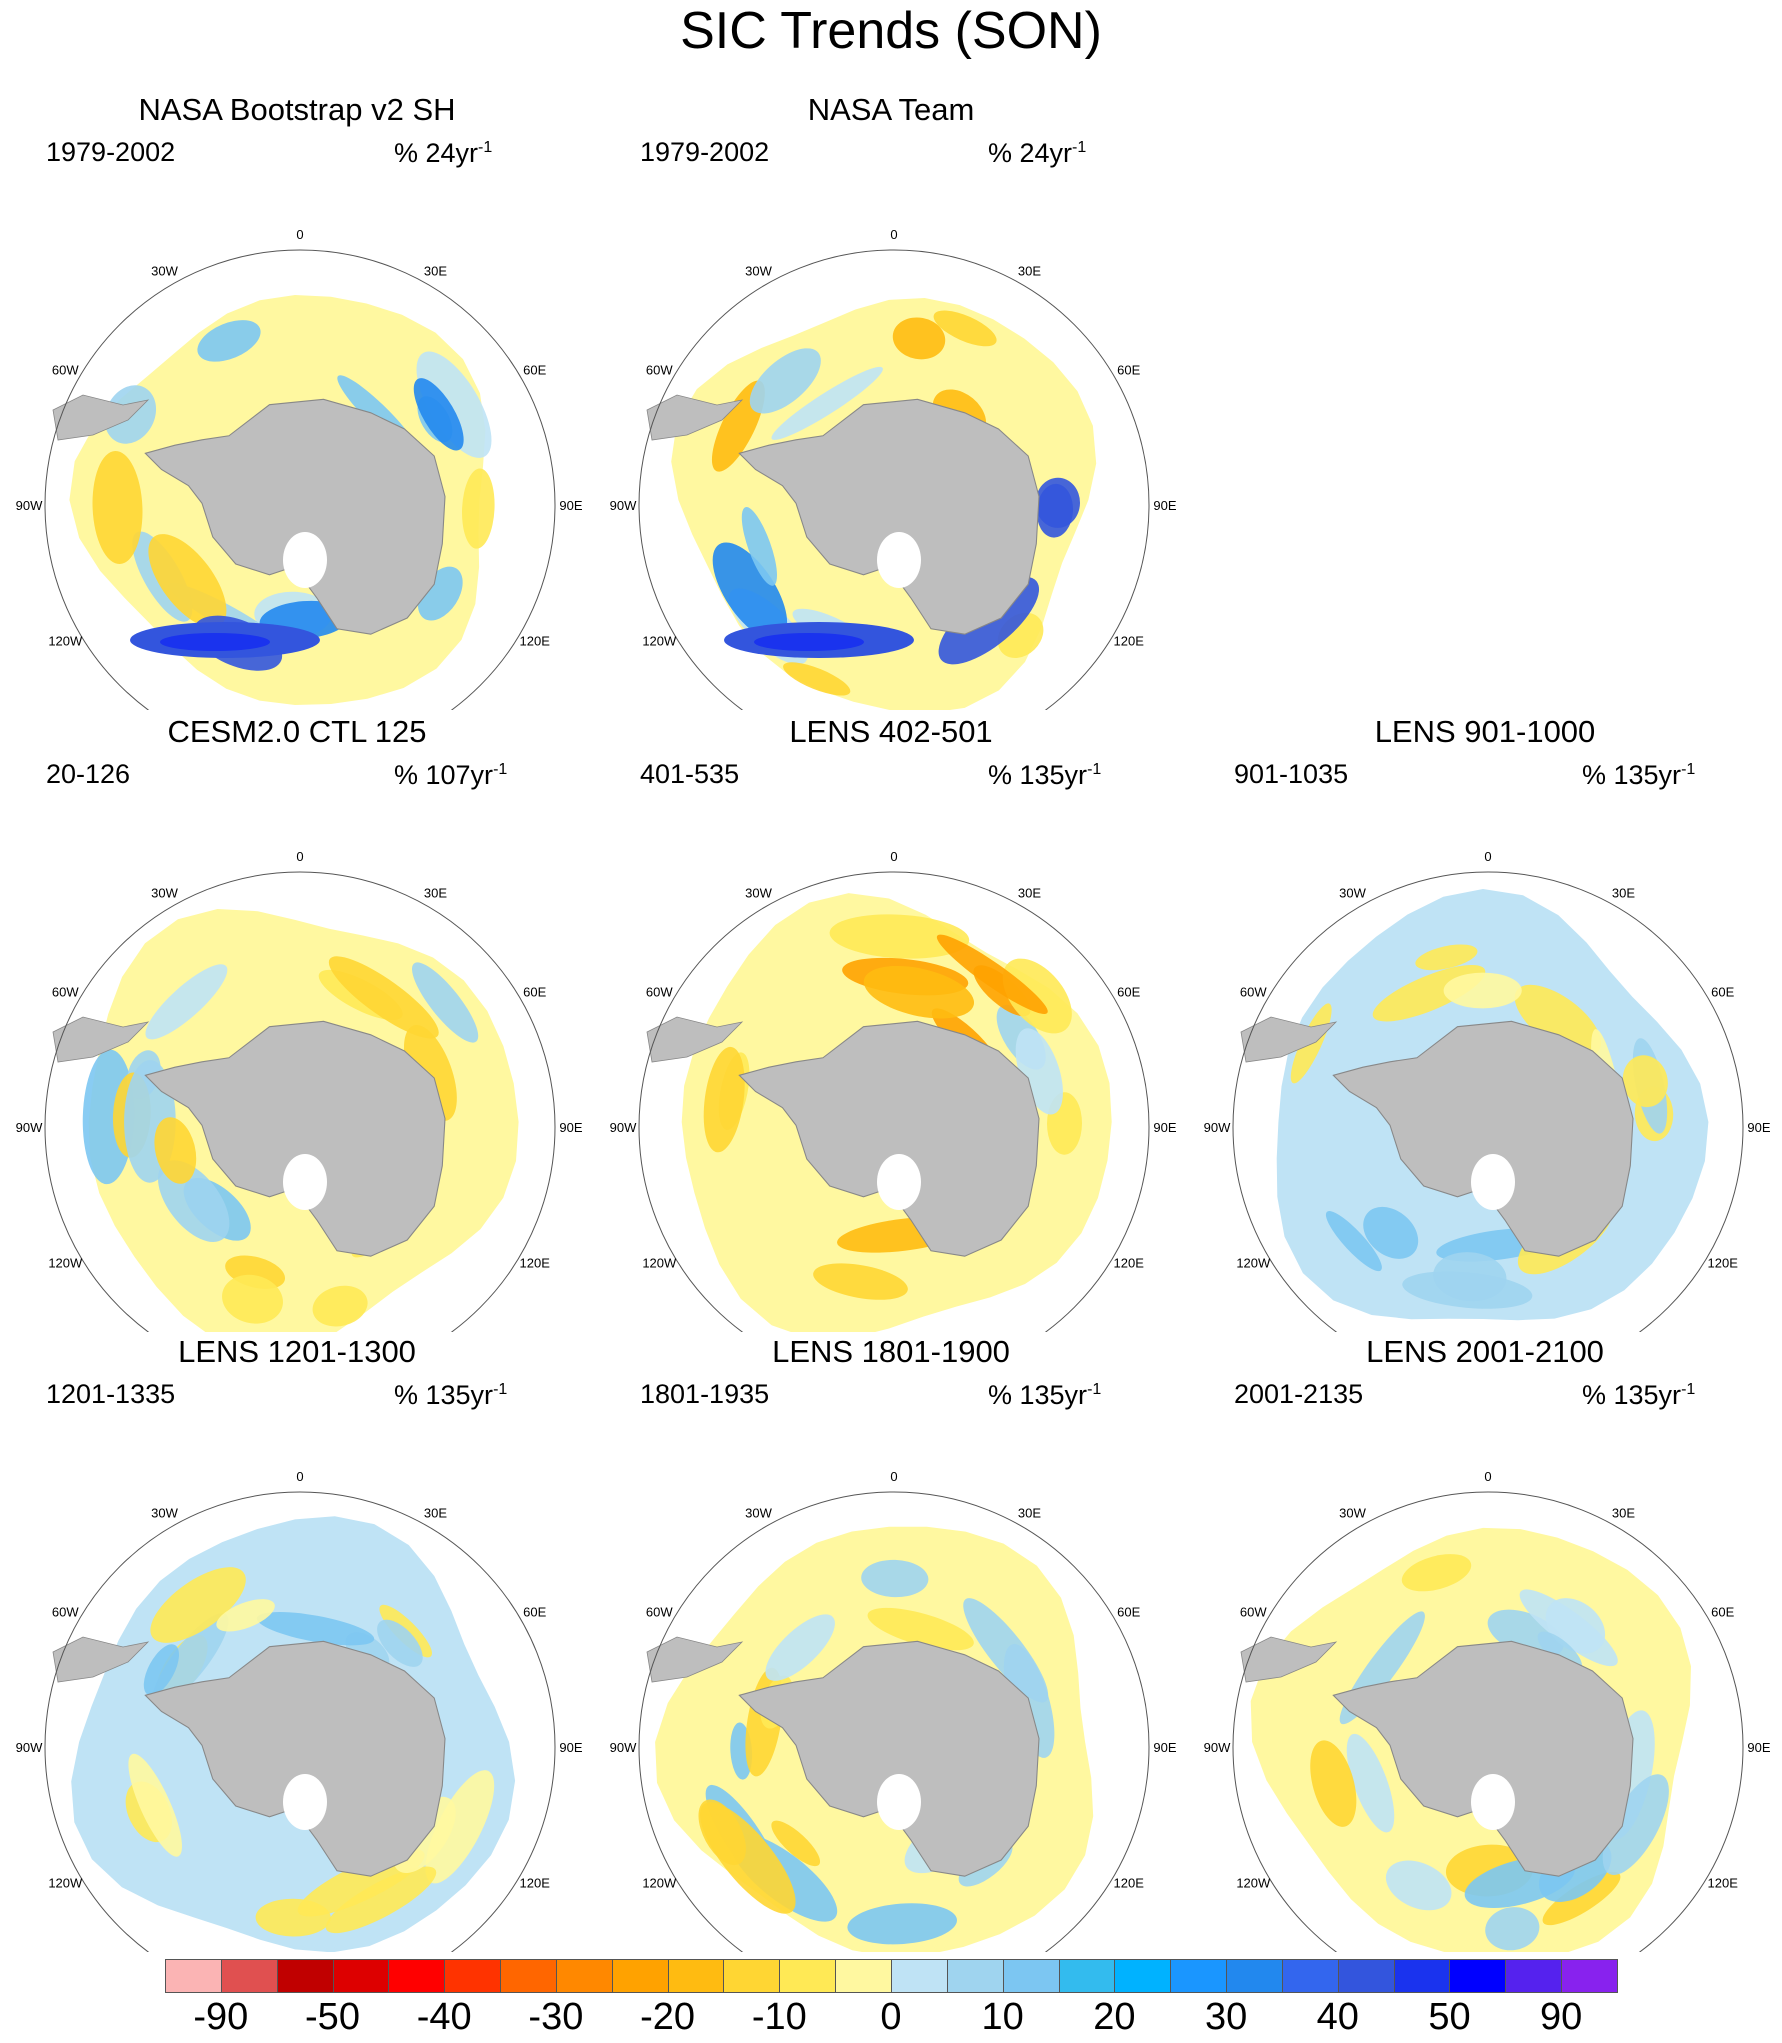  What do you see at coordinates (891, 109) in the screenshot?
I see `panel-title: NASA Team` at bounding box center [891, 109].